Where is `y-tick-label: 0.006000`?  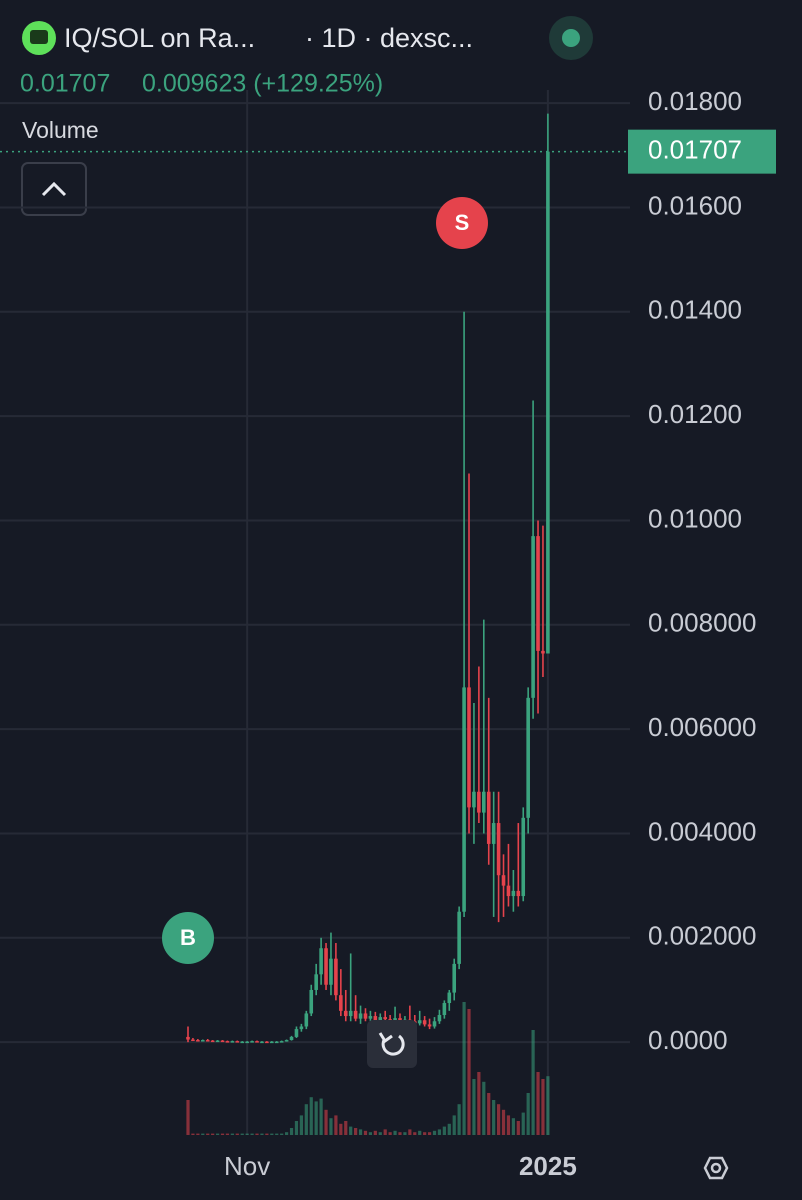
y-tick-label: 0.006000 is located at coordinates (702, 727).